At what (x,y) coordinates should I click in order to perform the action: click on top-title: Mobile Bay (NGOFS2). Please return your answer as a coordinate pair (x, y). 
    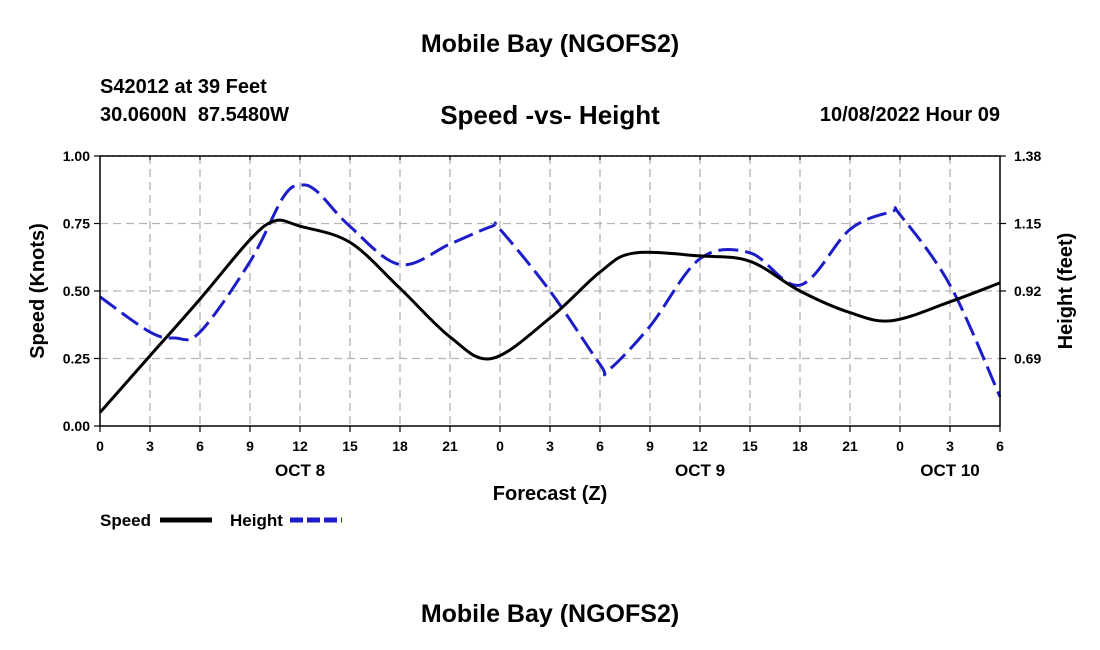
    Looking at the image, I should click on (550, 44).